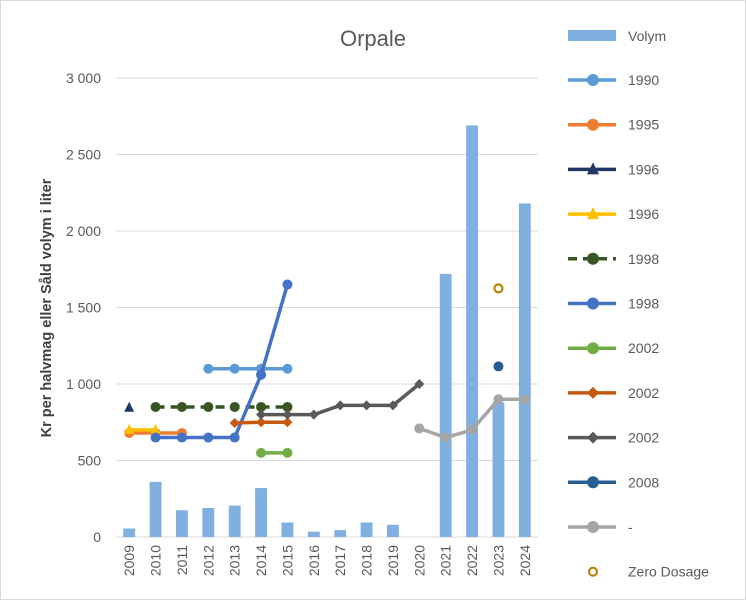 Image resolution: width=746 pixels, height=604 pixels. What do you see at coordinates (142, 428) in the screenshot?
I see `series-1996` at bounding box center [142, 428].